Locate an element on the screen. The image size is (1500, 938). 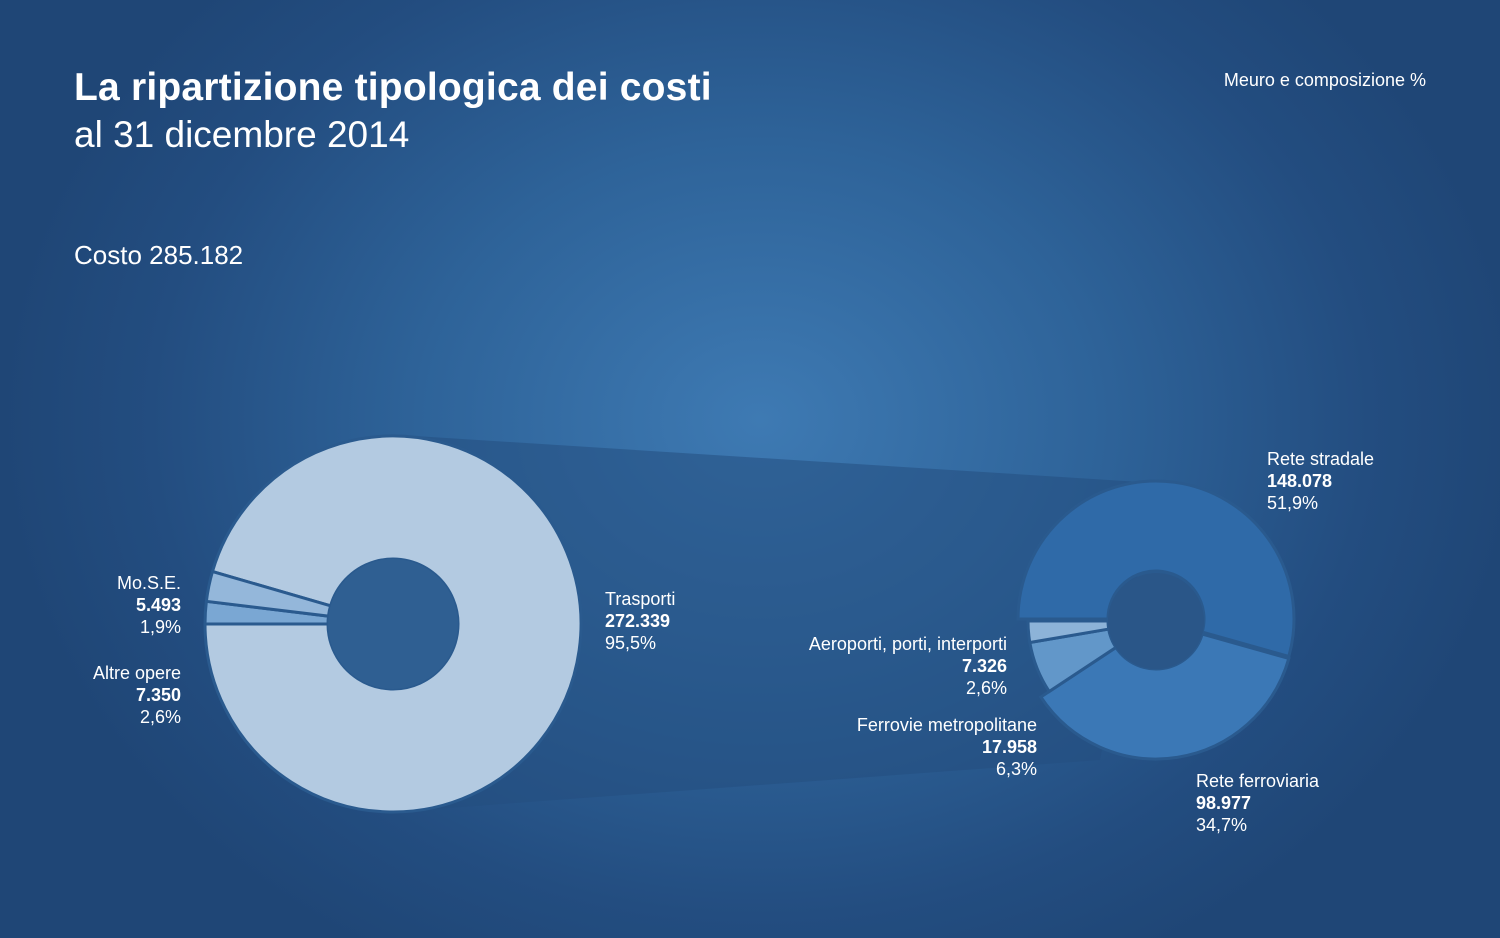
slice-value: 272.339 is located at coordinates (638, 621).